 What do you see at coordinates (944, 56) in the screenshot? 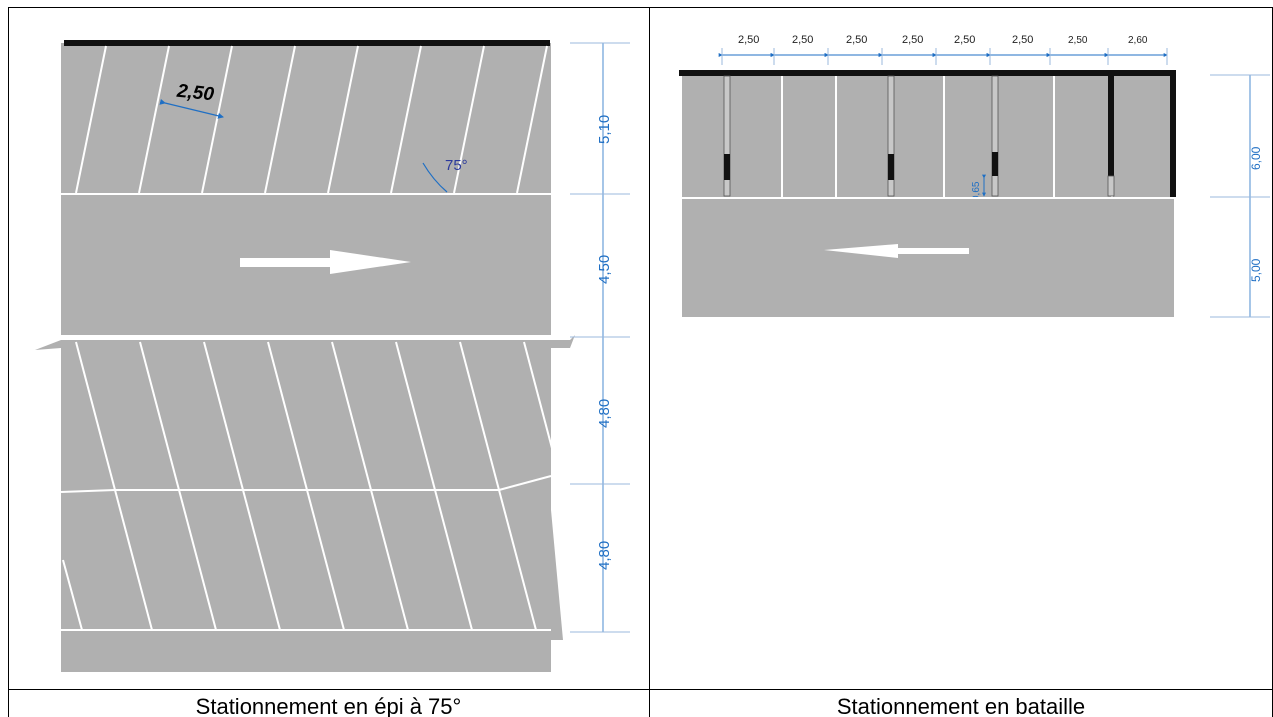
I see `stall-width-ticks` at bounding box center [944, 56].